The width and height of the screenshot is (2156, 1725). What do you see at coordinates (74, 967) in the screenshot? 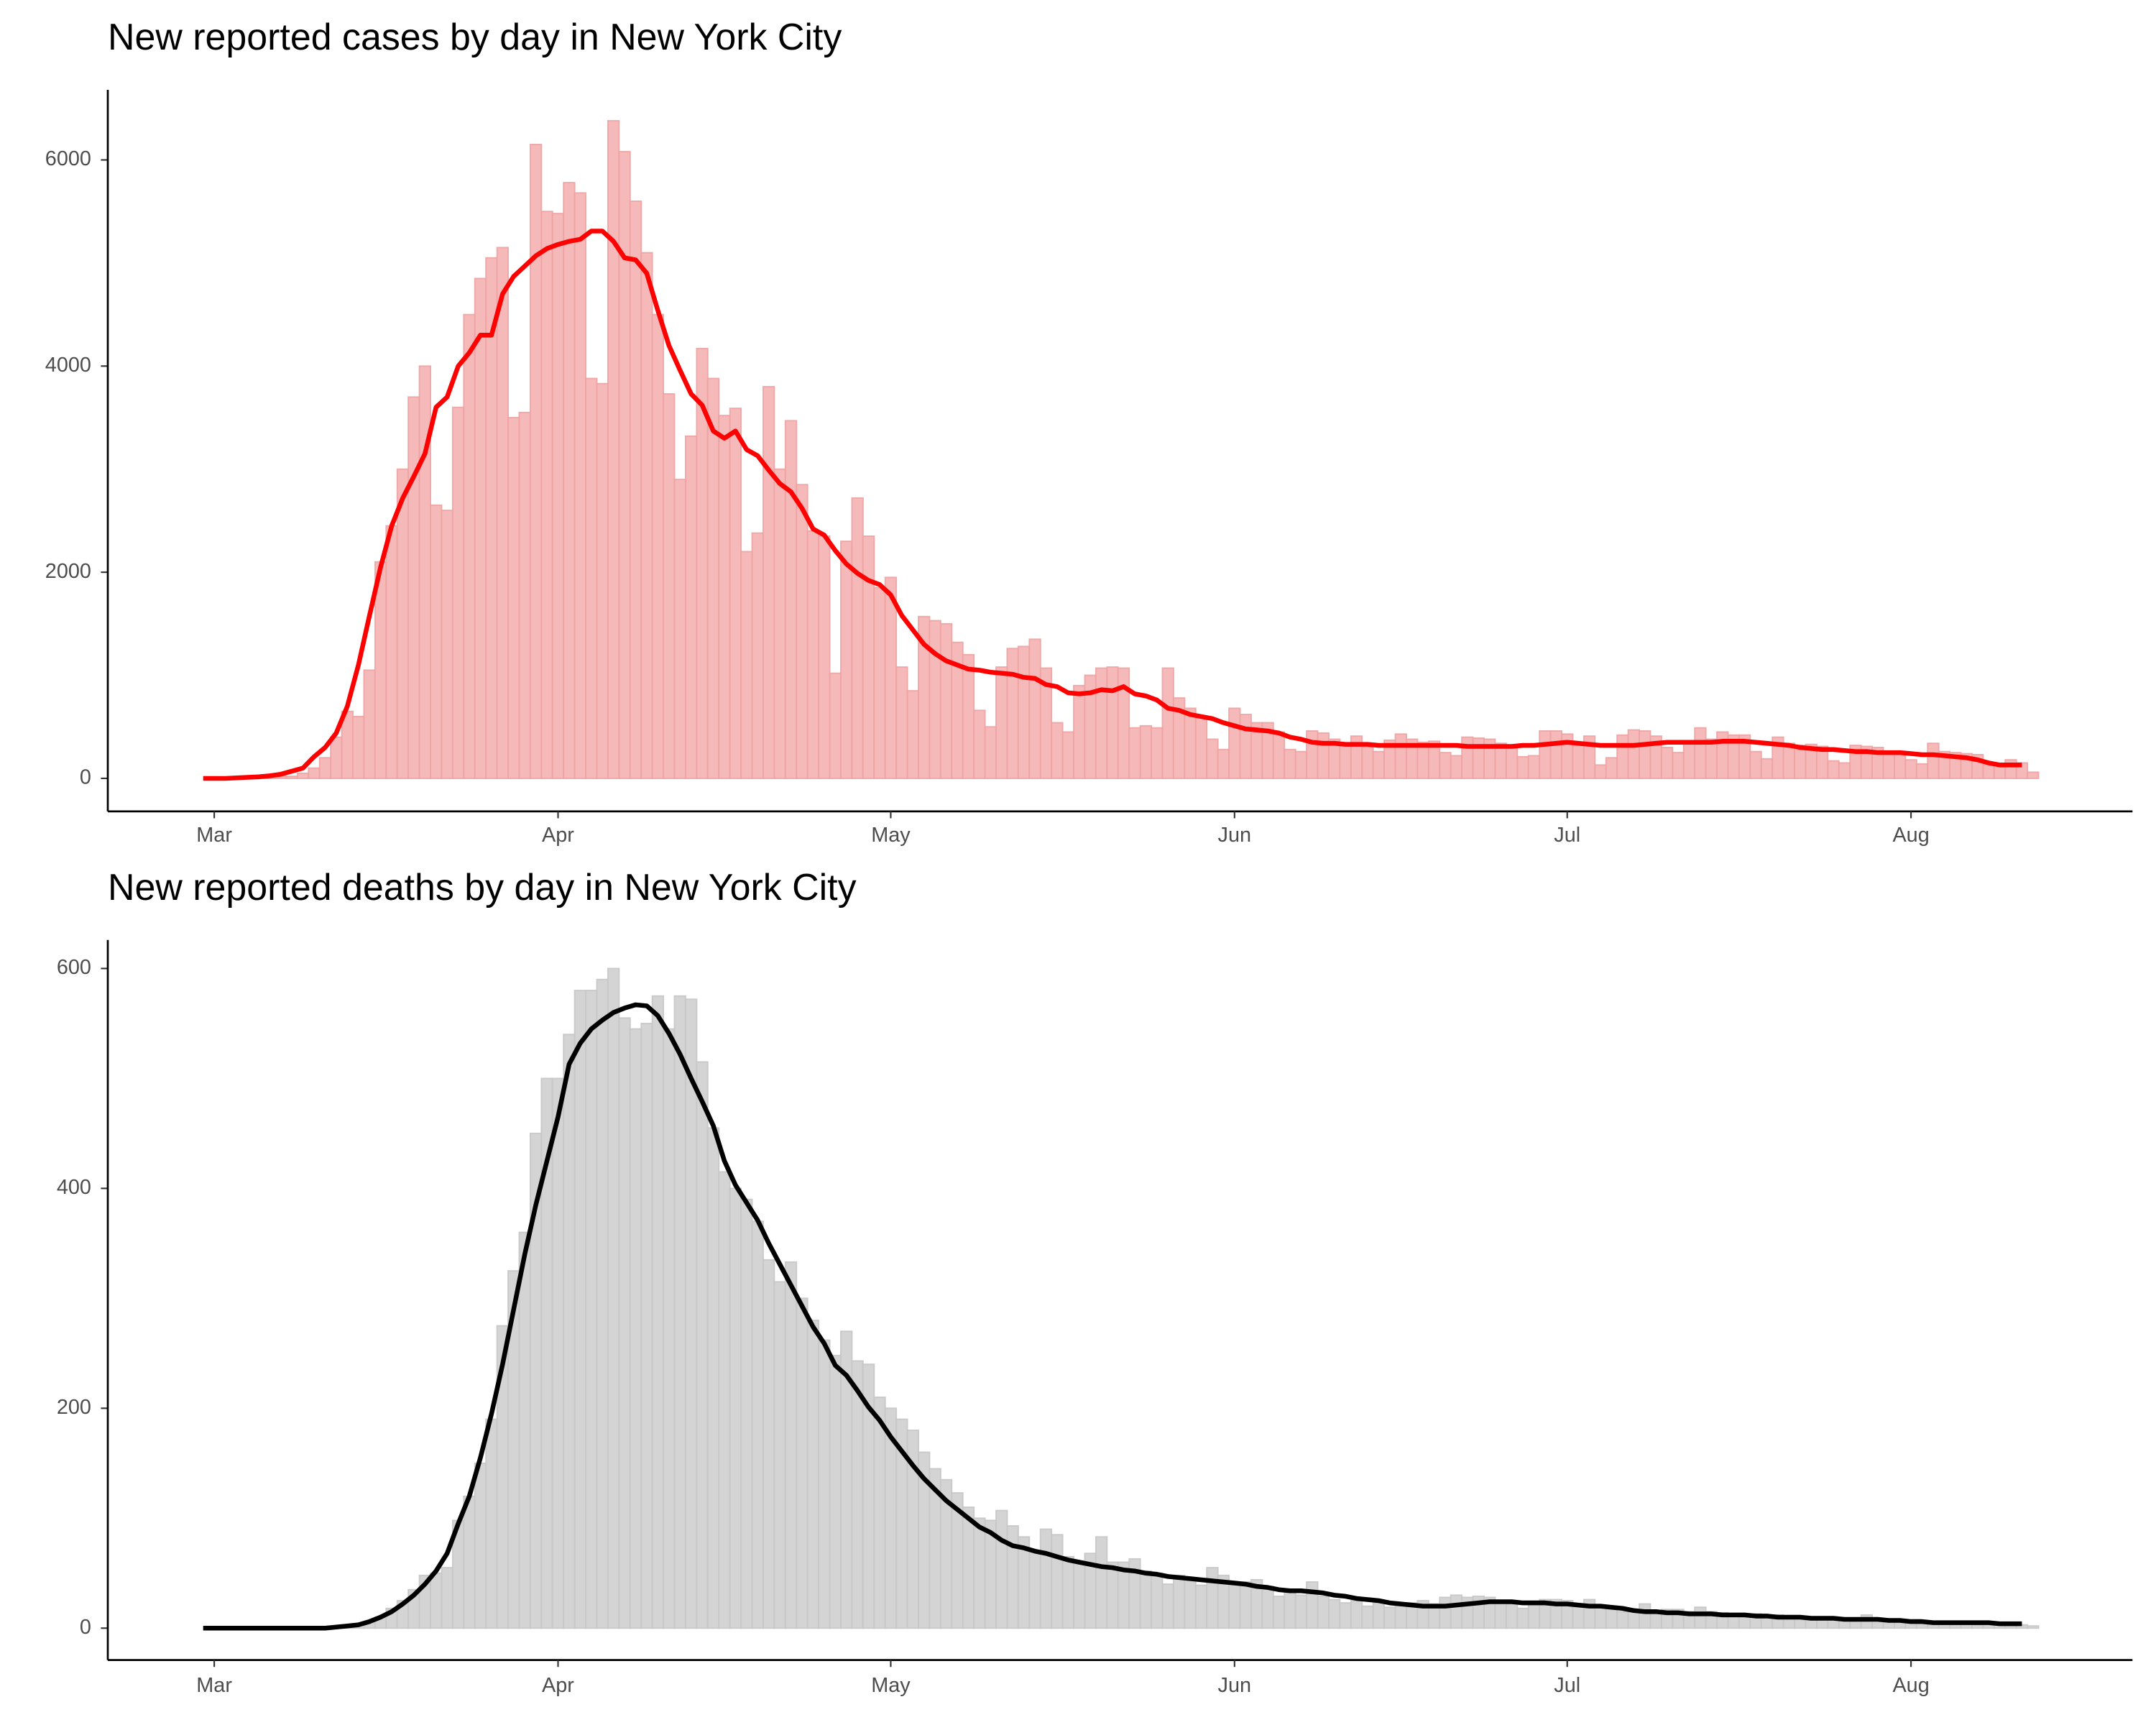
I see `y-tick-label: 600` at bounding box center [74, 967].